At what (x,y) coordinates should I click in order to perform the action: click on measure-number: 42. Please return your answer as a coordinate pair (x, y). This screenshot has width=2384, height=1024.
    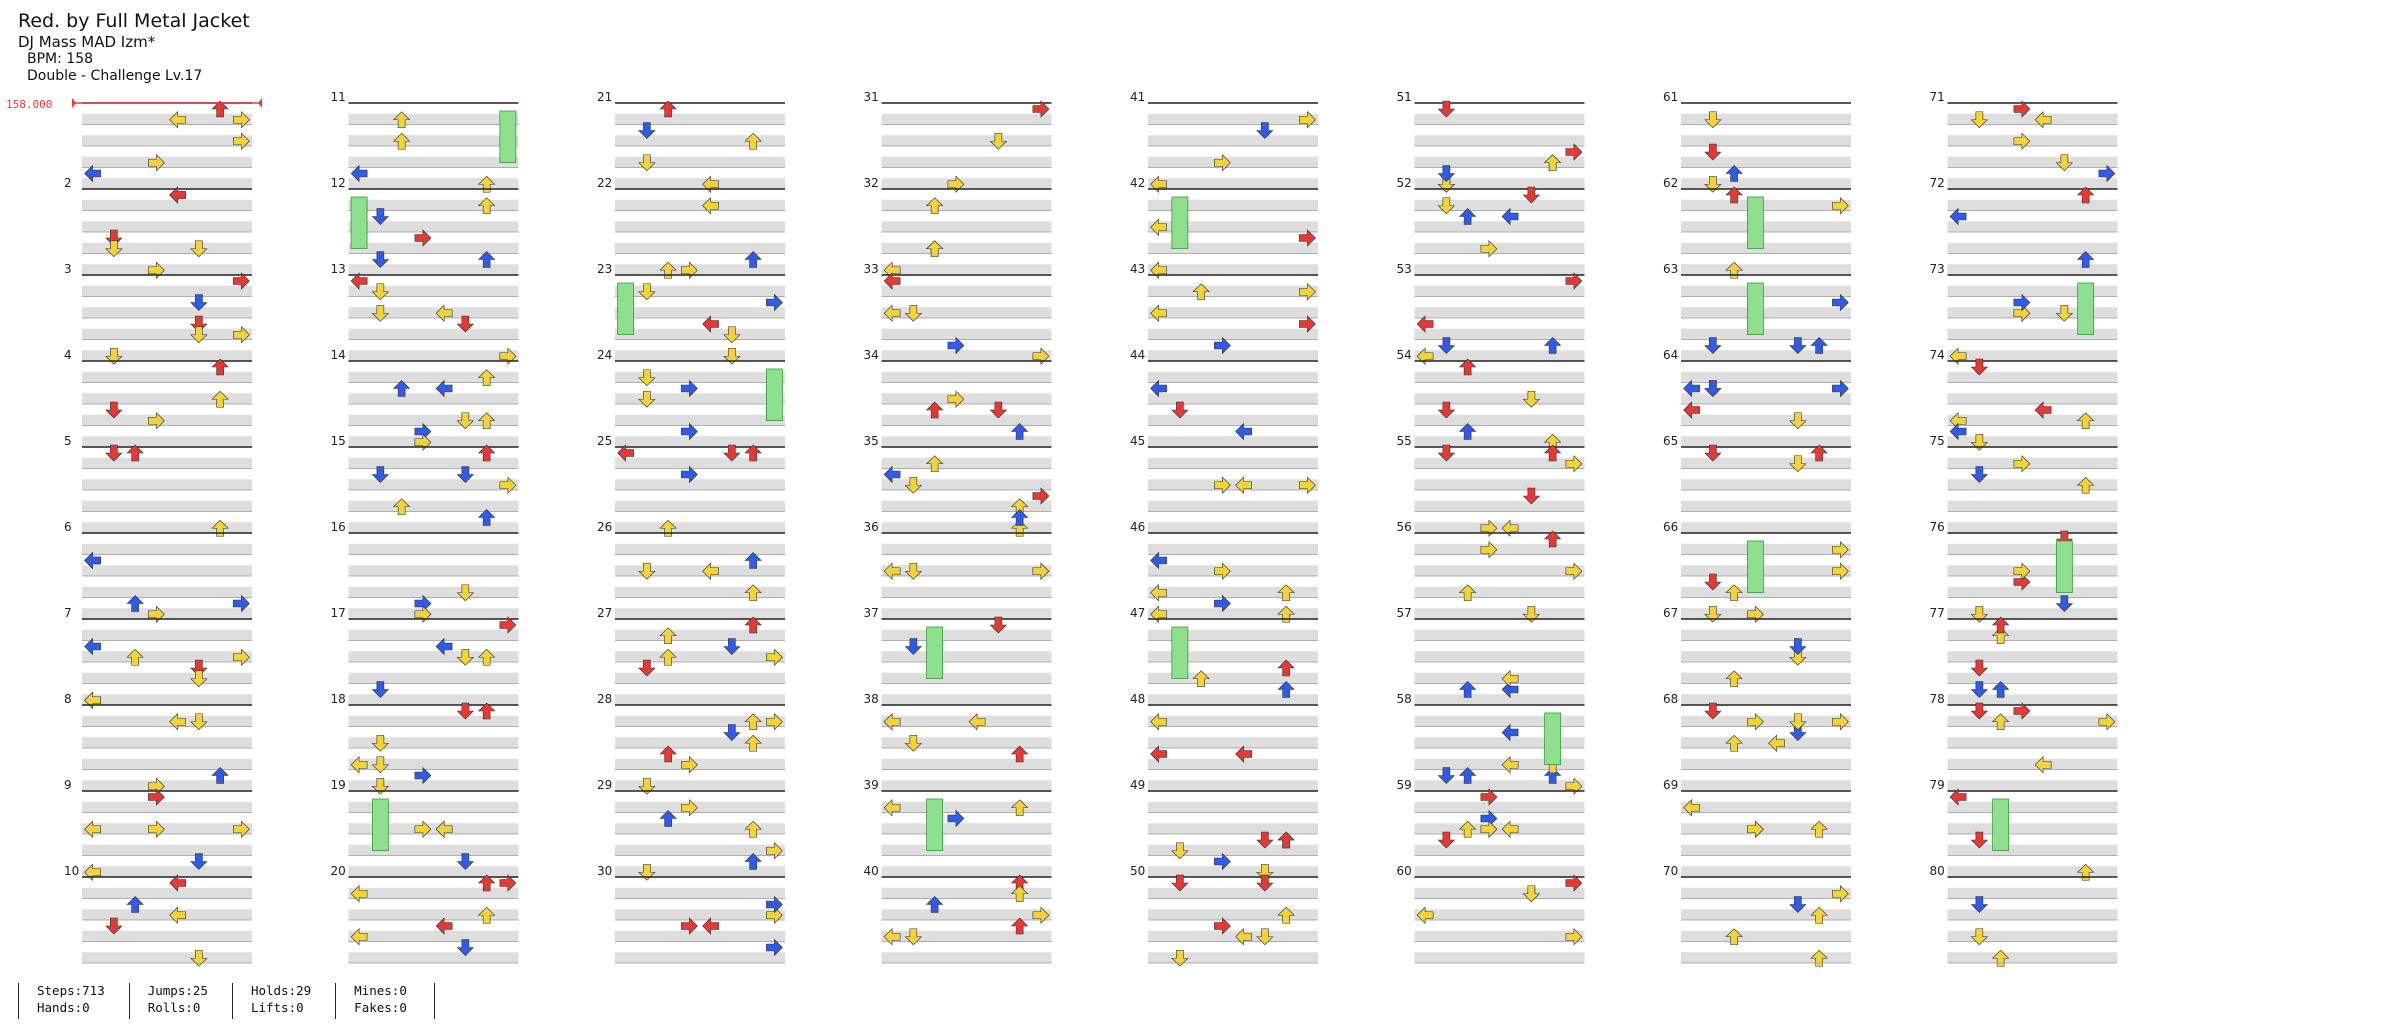
    Looking at the image, I should click on (1137, 183).